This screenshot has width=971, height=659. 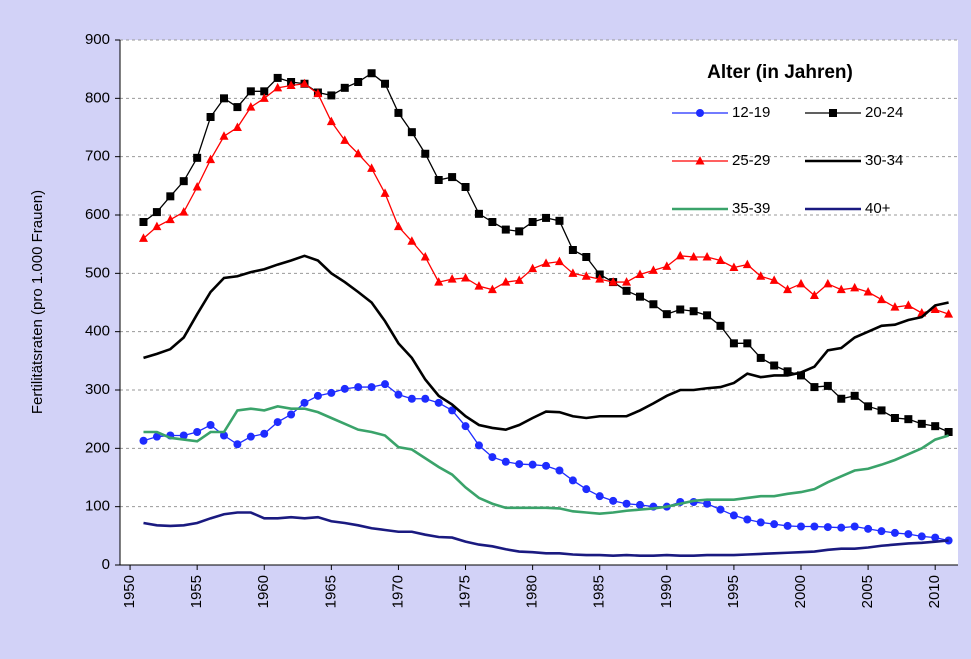 What do you see at coordinates (733, 591) in the screenshot?
I see `x-tick-label: 1995` at bounding box center [733, 591].